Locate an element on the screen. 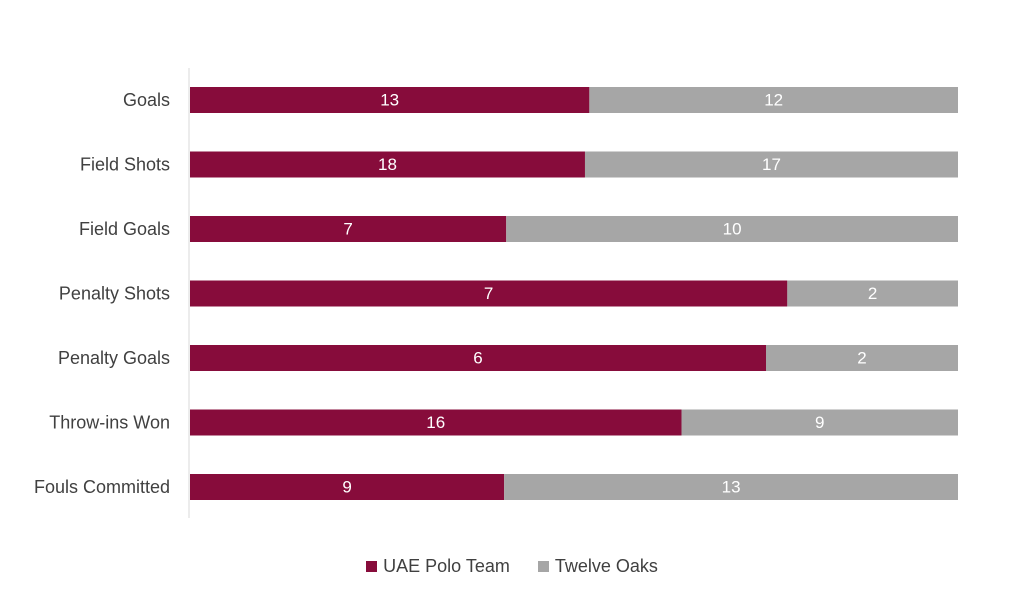 This screenshot has height=603, width=1024. data-label-field-shots-series-1: 17 is located at coordinates (771, 164).